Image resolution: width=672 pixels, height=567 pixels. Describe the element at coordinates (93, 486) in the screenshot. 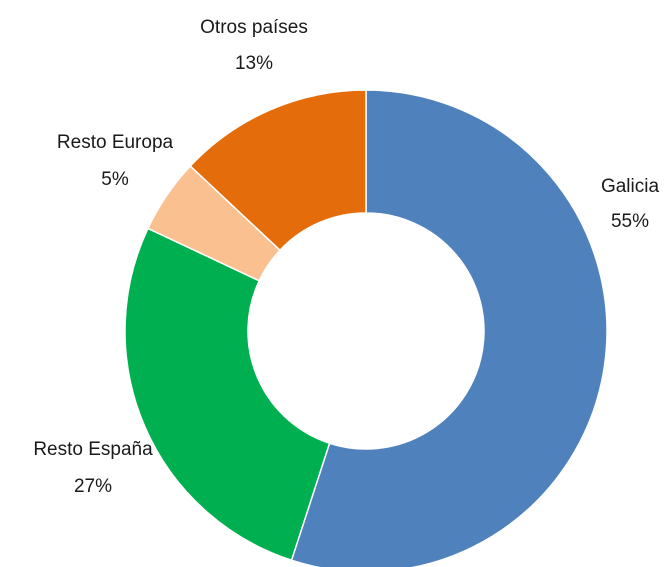

I see `value-label: 27%` at that location.